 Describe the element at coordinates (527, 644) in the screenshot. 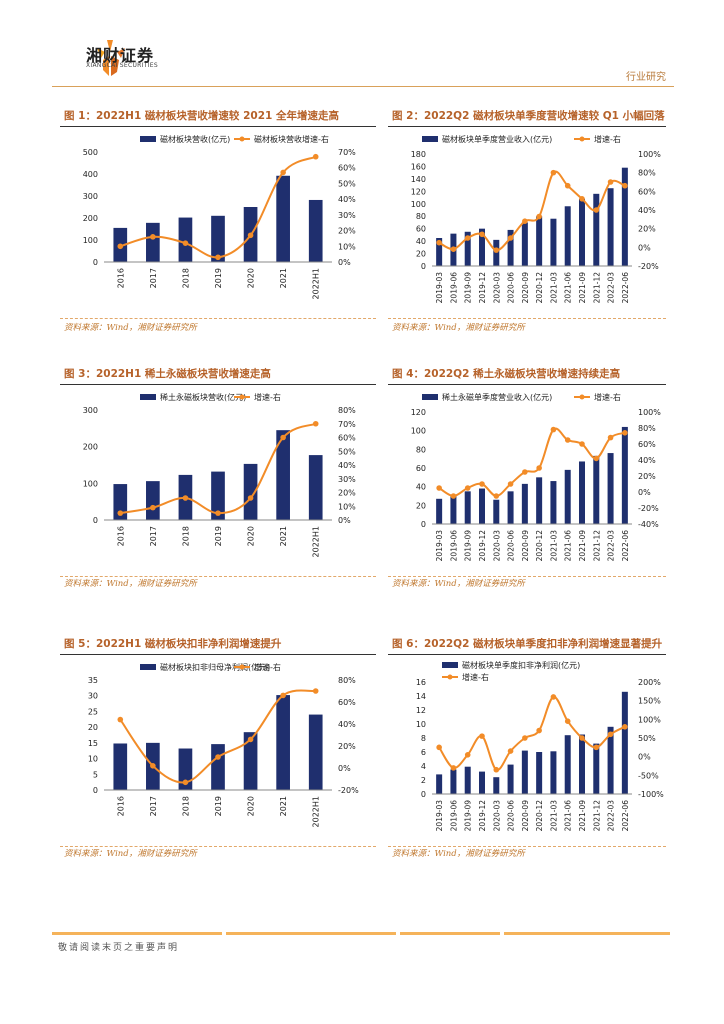

I see `figure-6-title: 图 6：2022Q2 磁材板块单季度扣非净利润增速显著提升` at that location.